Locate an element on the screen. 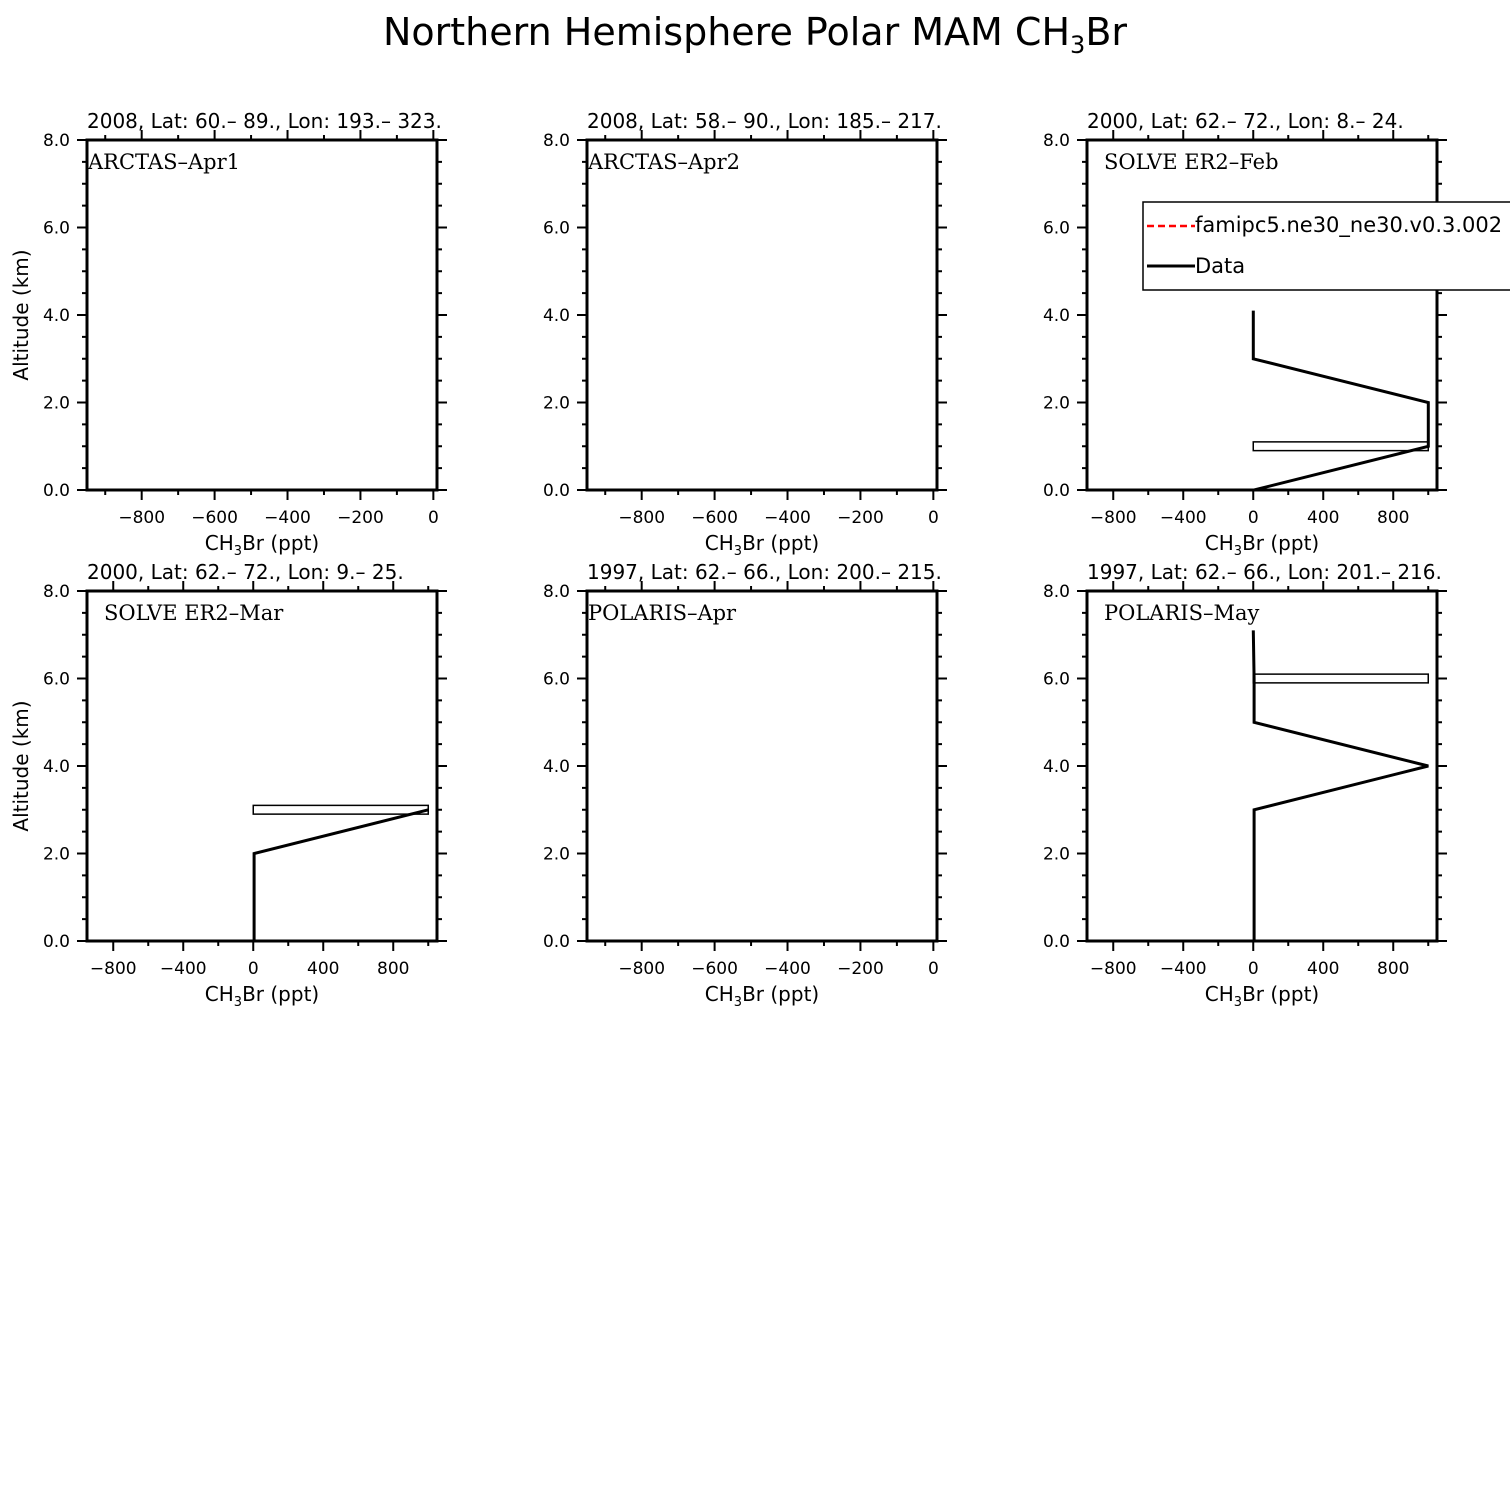  panel-header: 2008, Lat: 58.– 90., Lon: 185.– 217. is located at coordinates (764, 121).